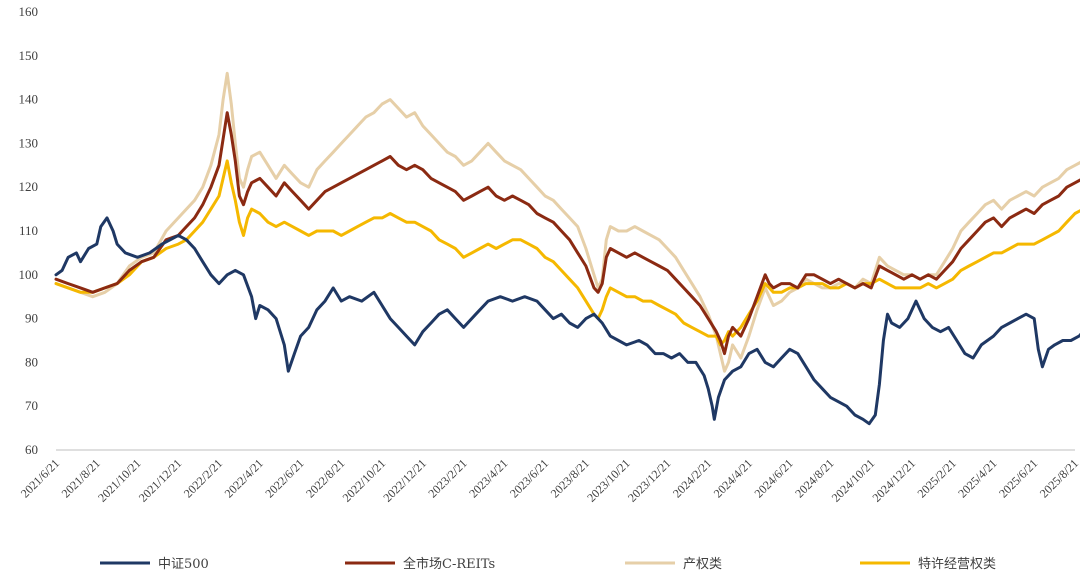 Image resolution: width=1080 pixels, height=575 pixels. What do you see at coordinates (853, 480) in the screenshot?
I see `x-tick-label: 2024/10/21` at bounding box center [853, 480].